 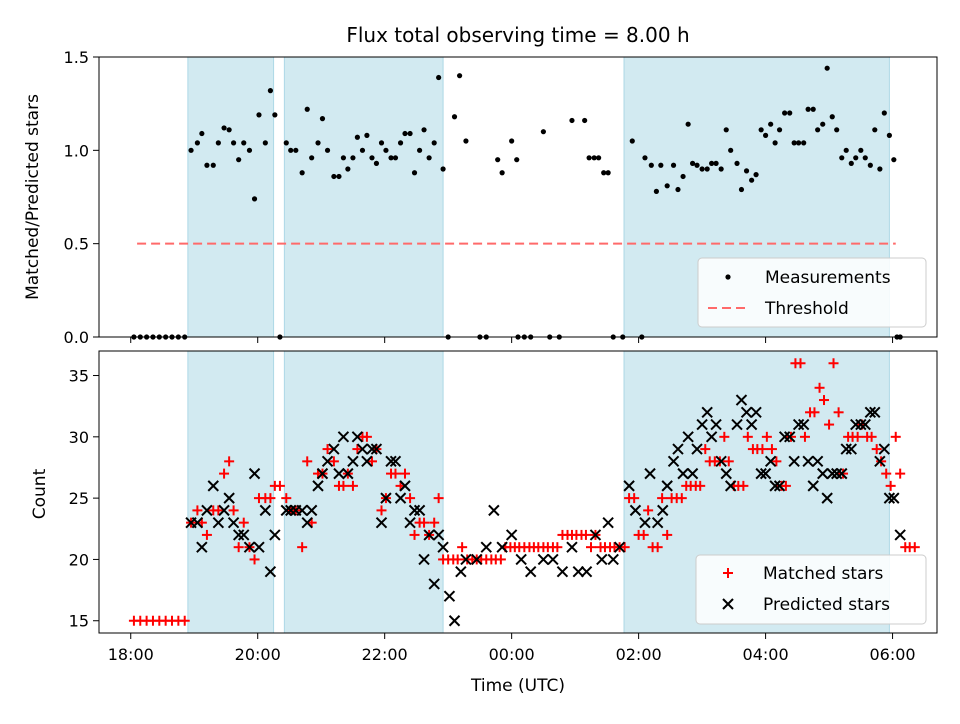 What do you see at coordinates (812, 292) in the screenshot?
I see `legend-top: Measurements Threshold` at bounding box center [812, 292].